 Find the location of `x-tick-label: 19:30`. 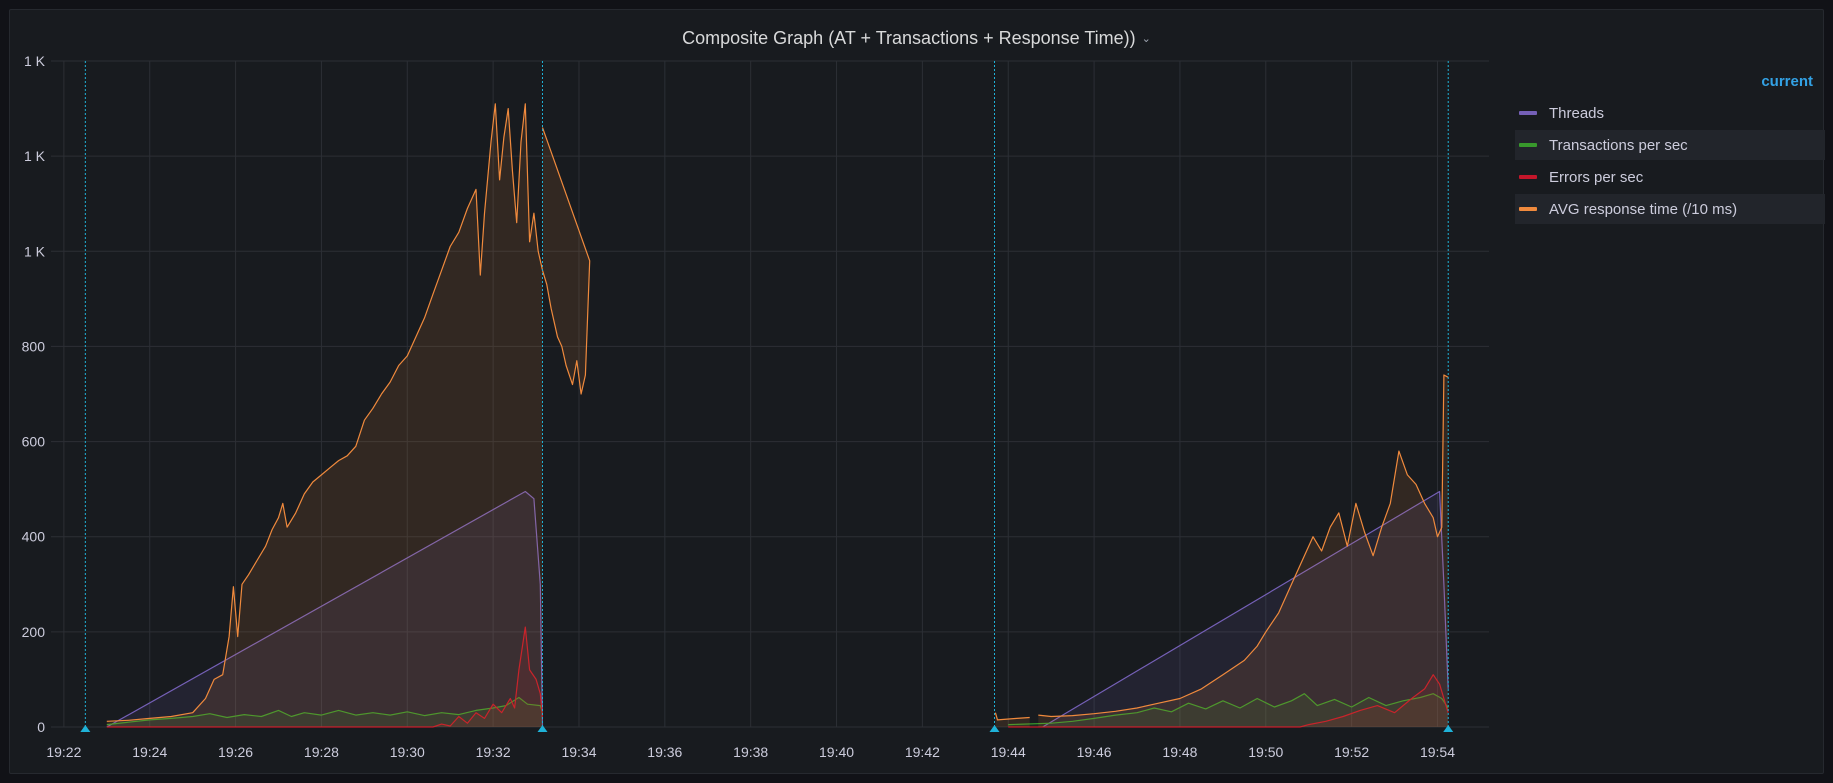

x-tick-label: 19:30 is located at coordinates (407, 752).